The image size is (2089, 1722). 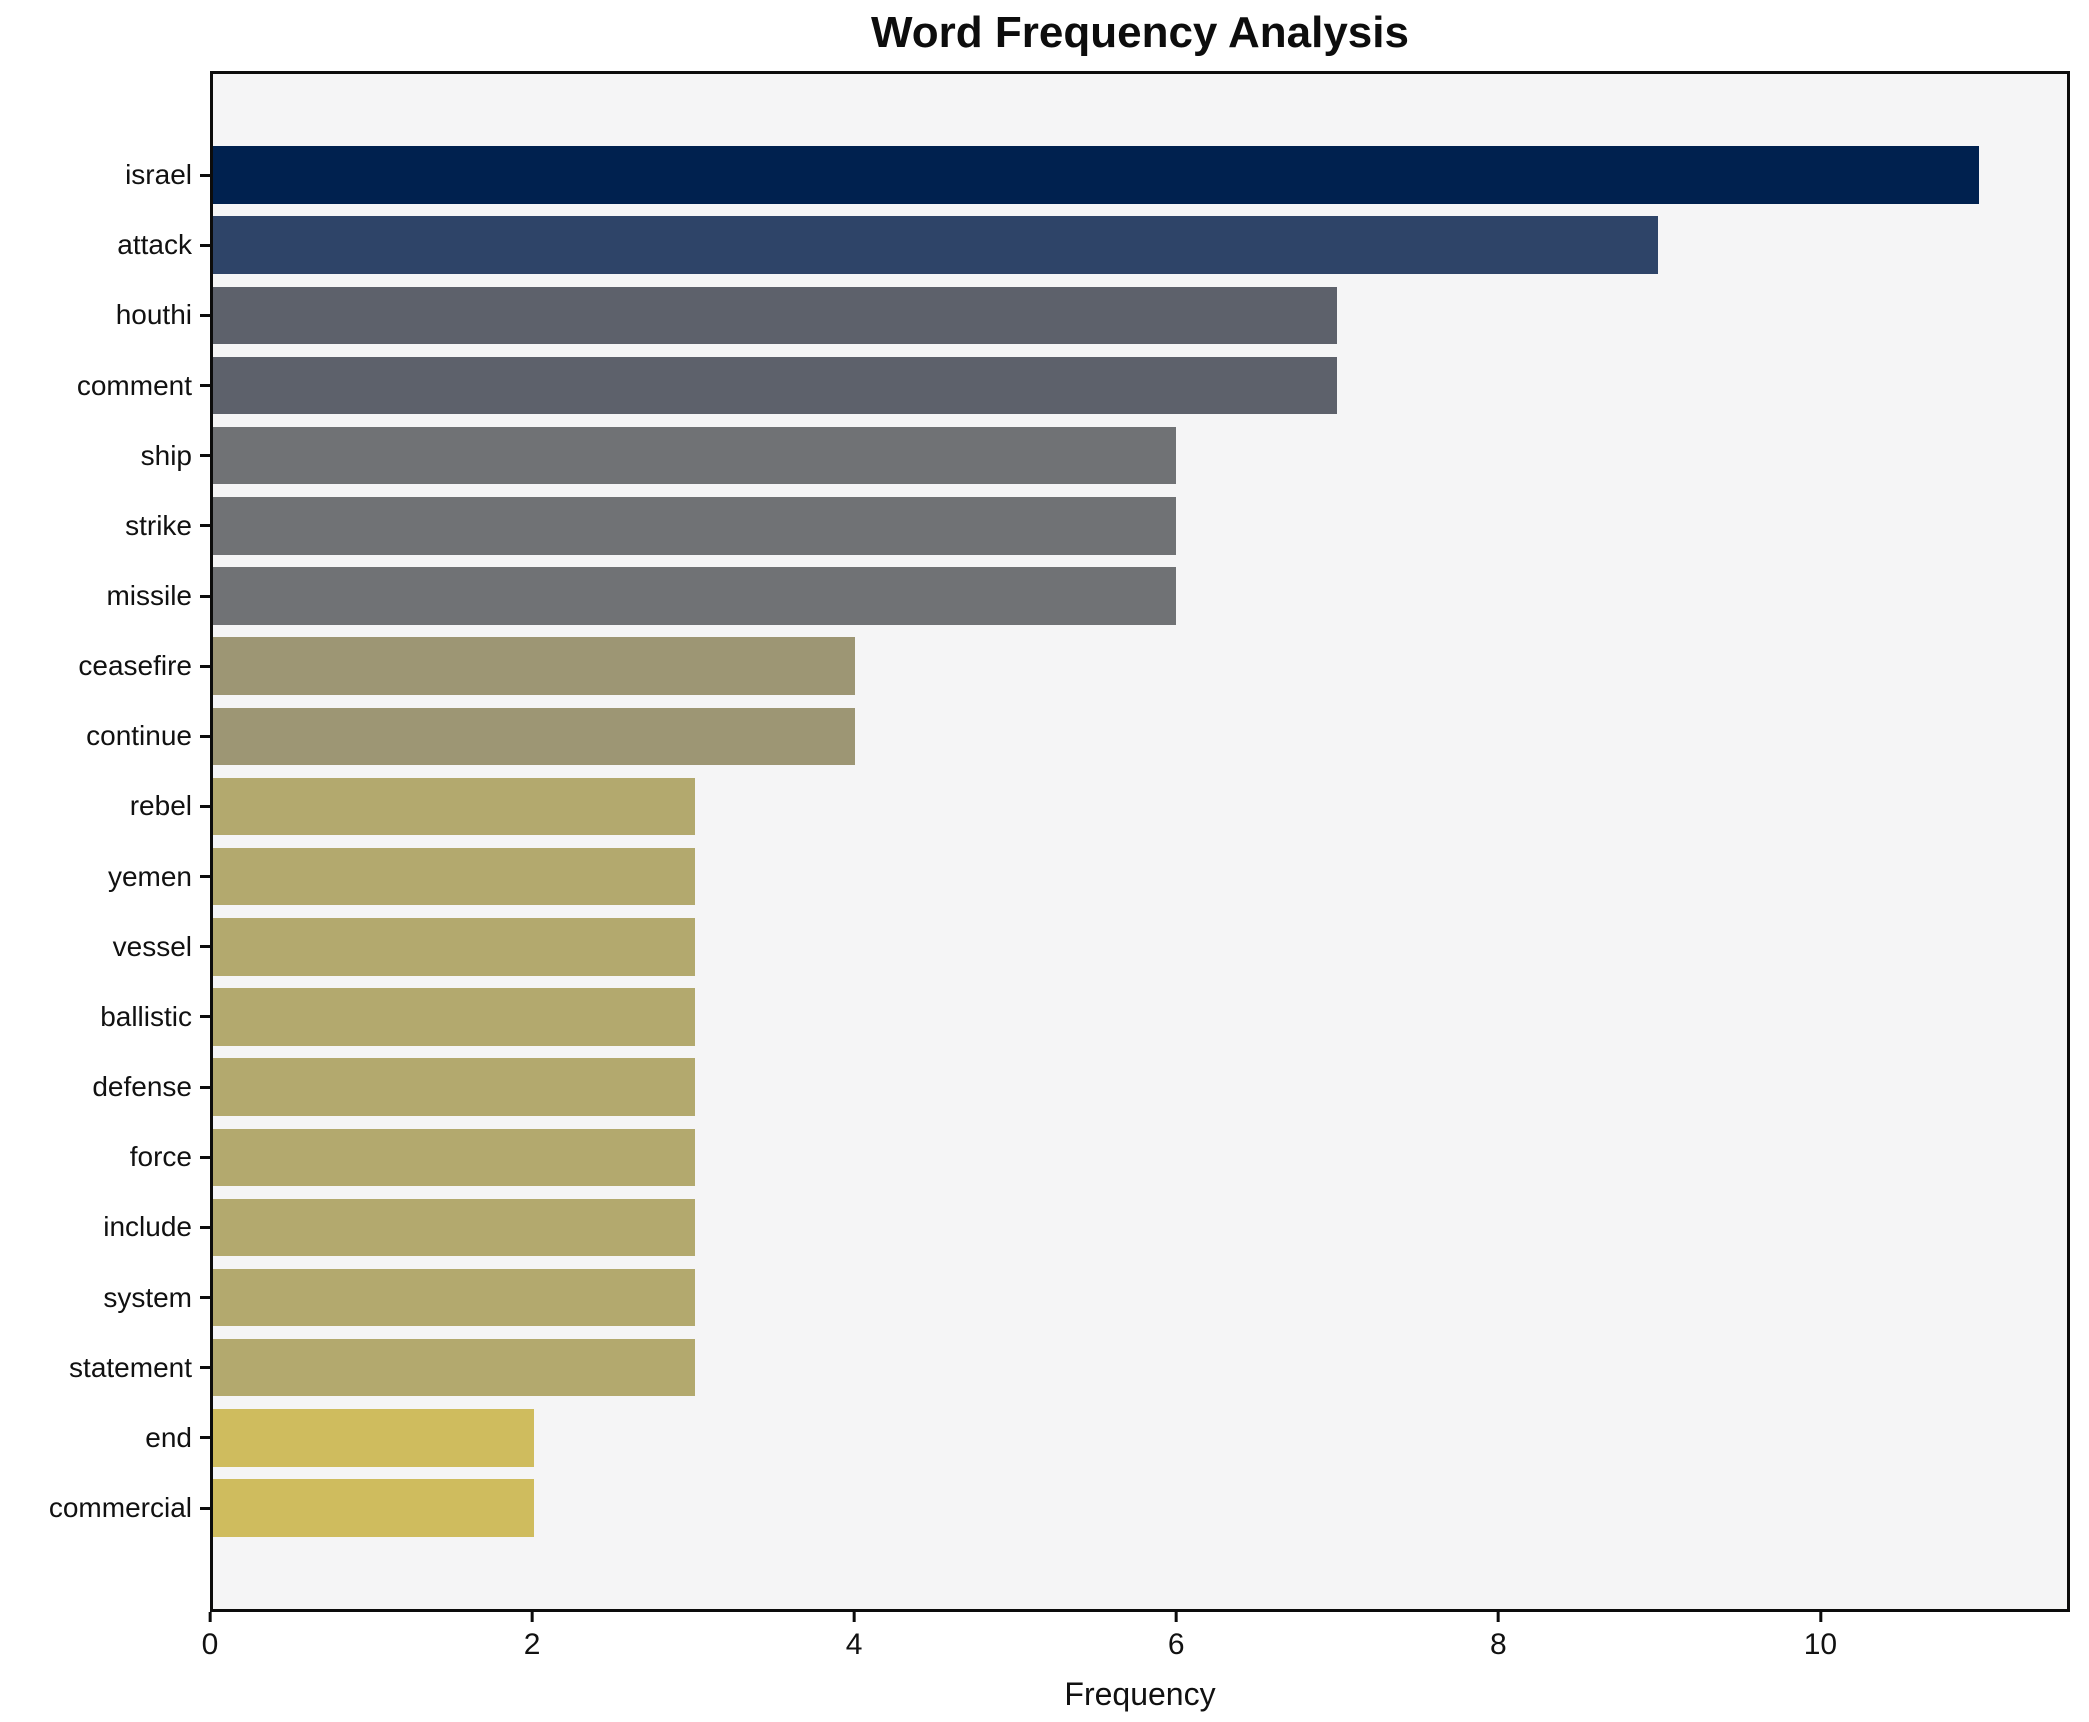 What do you see at coordinates (158, 175) in the screenshot?
I see `y-tick-label: israel` at bounding box center [158, 175].